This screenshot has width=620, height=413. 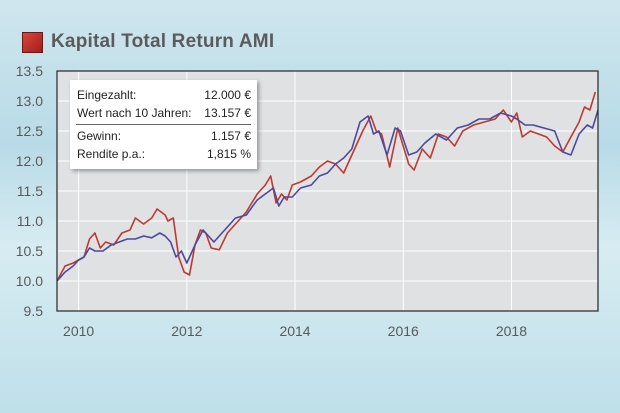 What do you see at coordinates (29, 281) in the screenshot?
I see `y-tick-label: 10.0` at bounding box center [29, 281].